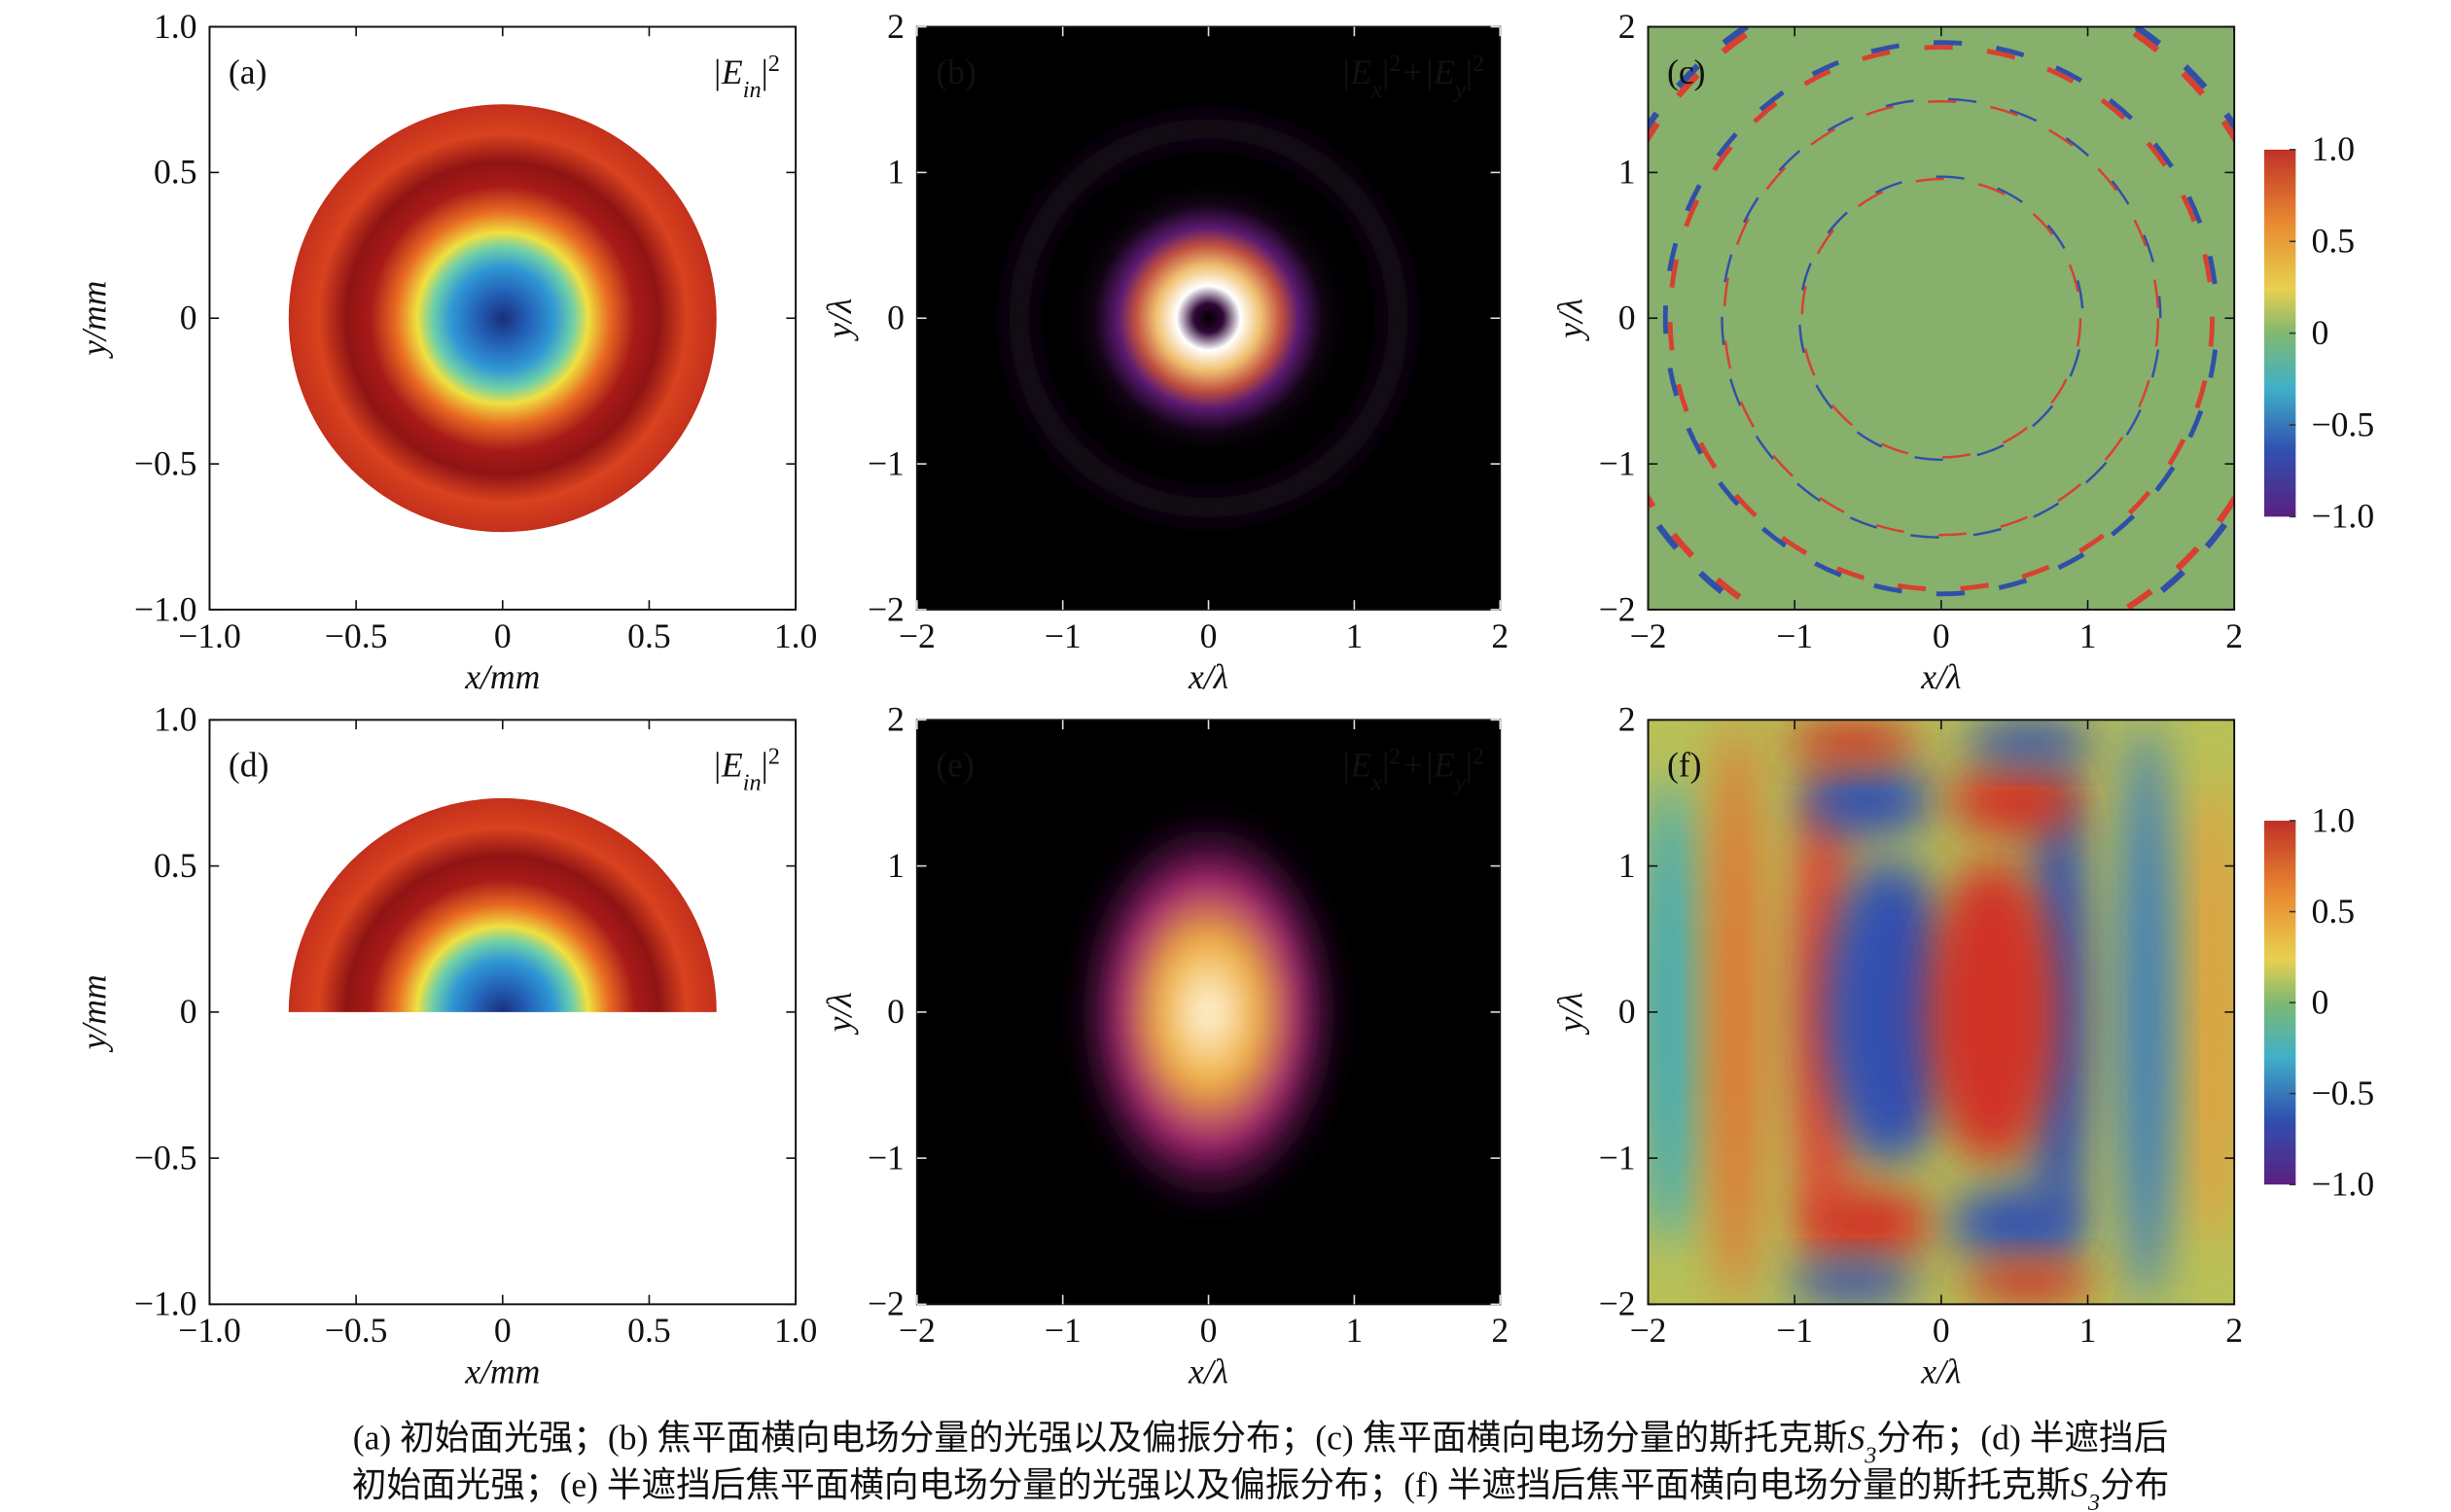 The image size is (2451, 1512). Describe the element at coordinates (955, 765) in the screenshot. I see `panel-label: (e)` at that location.